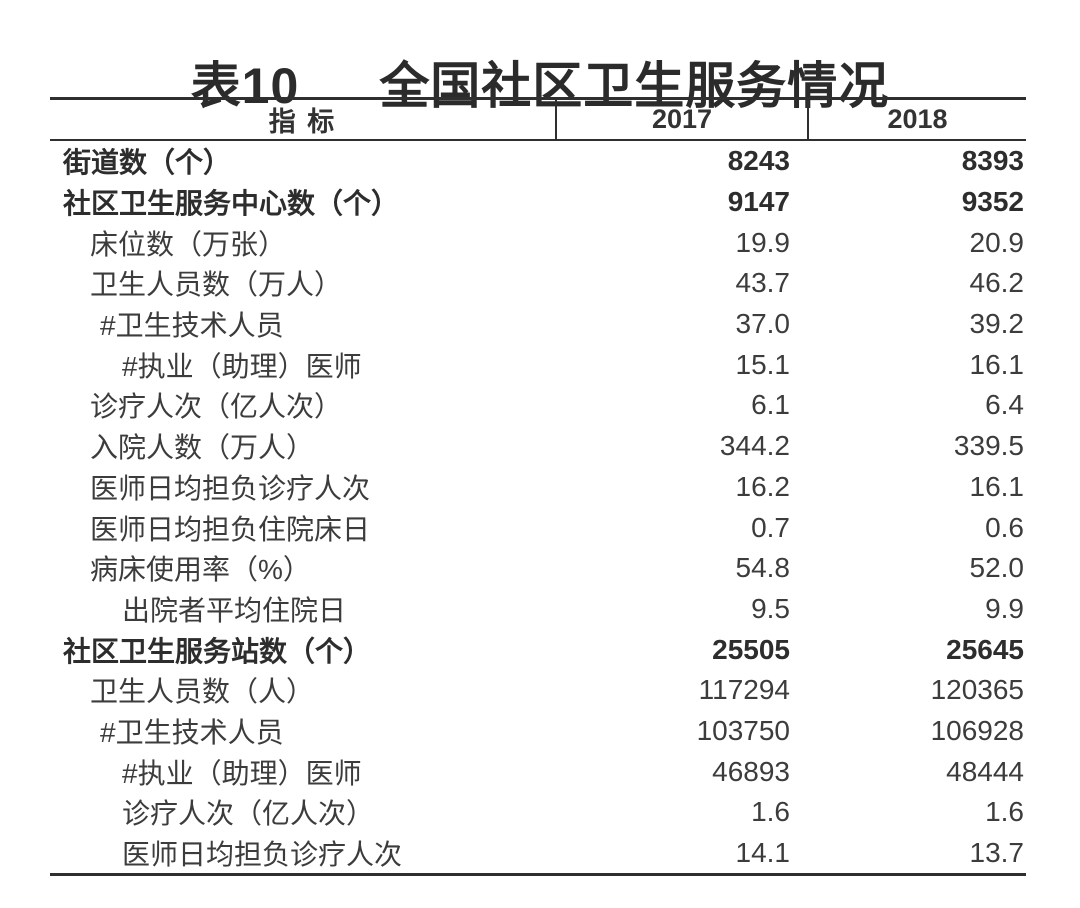 The image size is (1080, 908). What do you see at coordinates (217, 651) in the screenshot?
I see `row-label: 社区卫生服务站数（个）` at bounding box center [217, 651].